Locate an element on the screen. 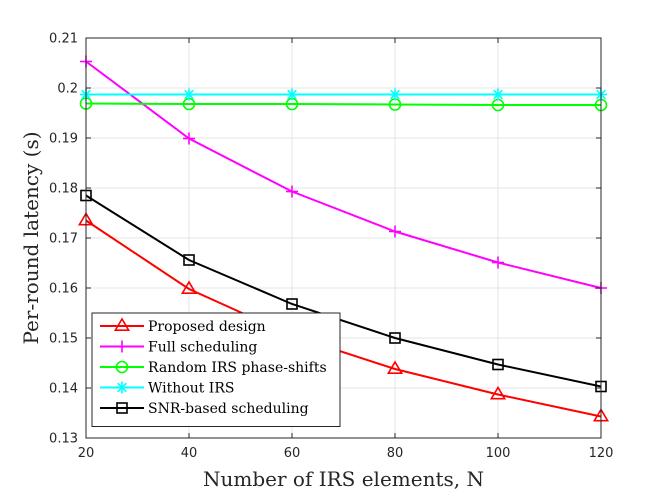 This screenshot has width=664, height=498. legend-label: Proposed design is located at coordinates (207, 327).